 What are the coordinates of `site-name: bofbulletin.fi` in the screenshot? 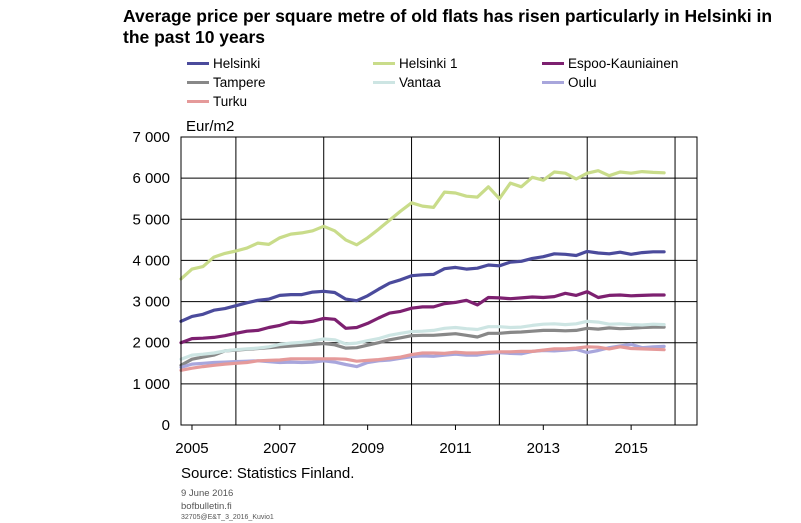 It's located at (206, 506).